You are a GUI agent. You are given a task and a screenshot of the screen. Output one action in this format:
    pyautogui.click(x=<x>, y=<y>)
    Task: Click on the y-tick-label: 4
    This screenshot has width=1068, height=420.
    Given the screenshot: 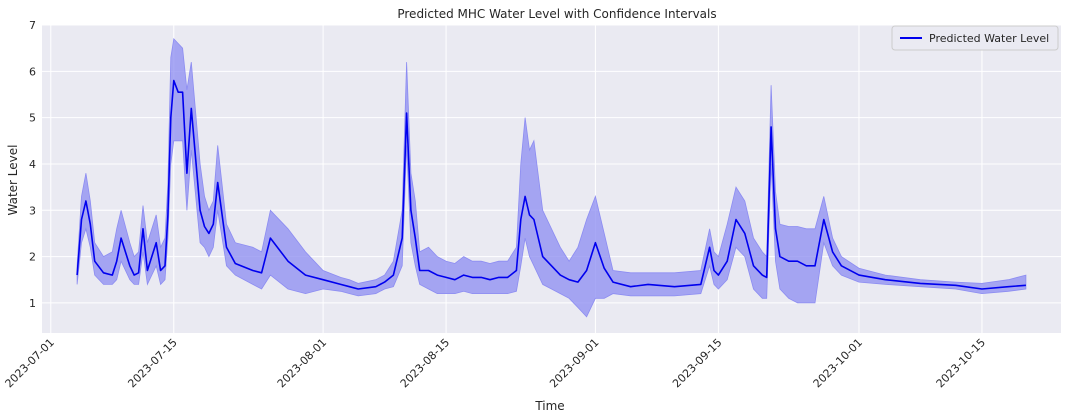 What is the action you would take?
    pyautogui.click(x=32, y=164)
    